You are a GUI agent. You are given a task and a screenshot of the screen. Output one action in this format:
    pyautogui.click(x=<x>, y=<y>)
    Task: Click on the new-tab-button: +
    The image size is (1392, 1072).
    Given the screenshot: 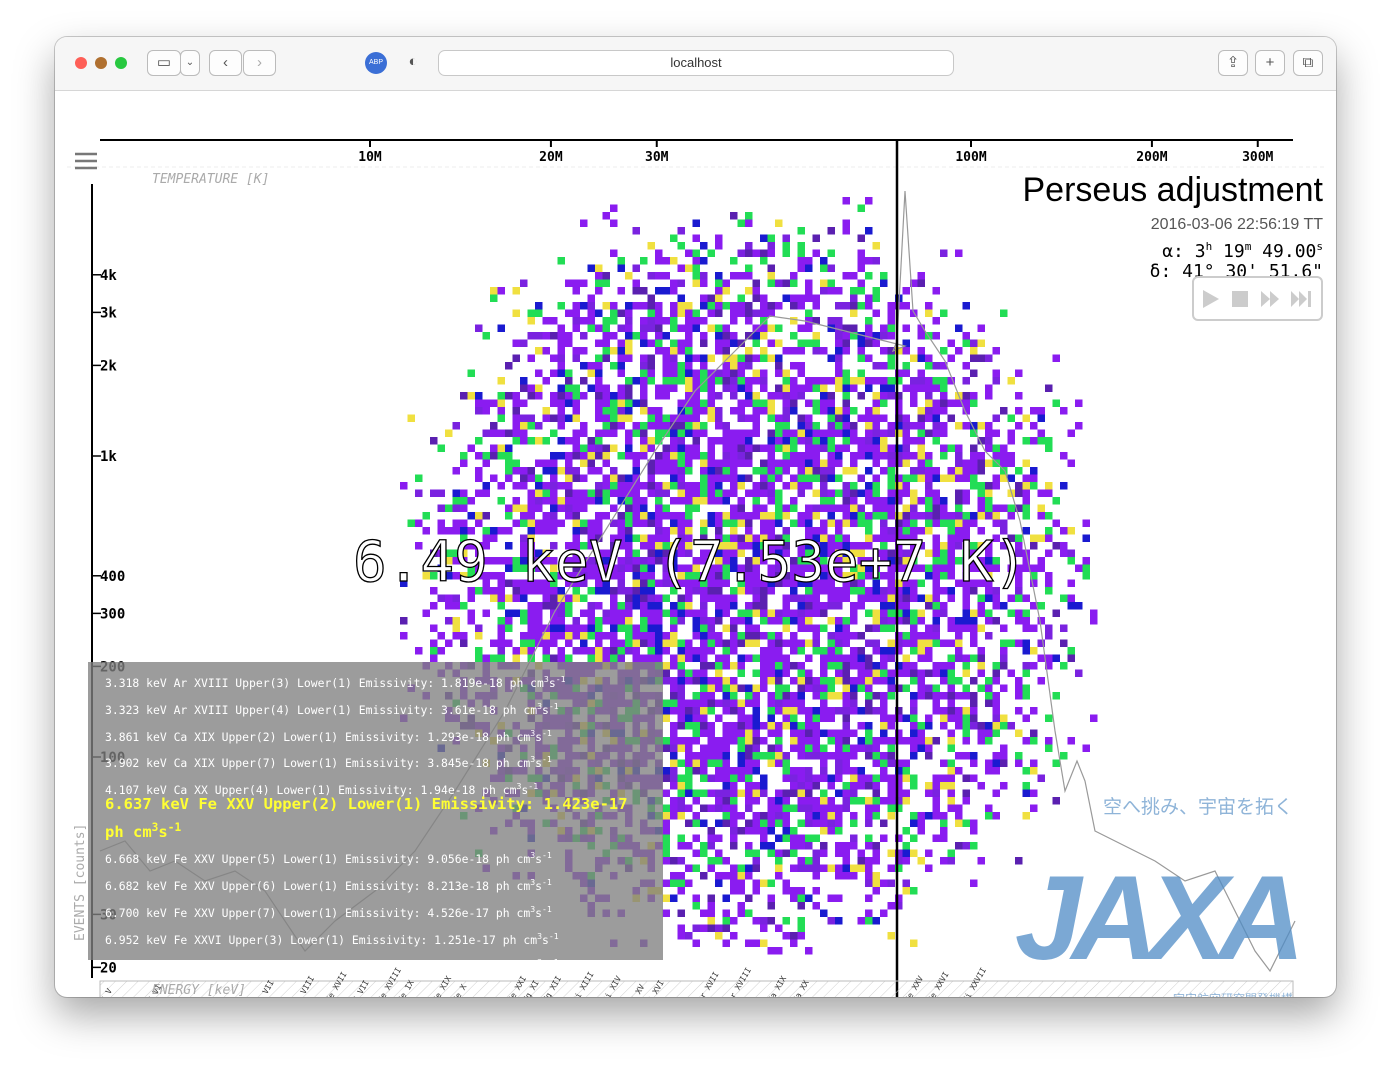 What is the action you would take?
    pyautogui.click(x=1270, y=63)
    